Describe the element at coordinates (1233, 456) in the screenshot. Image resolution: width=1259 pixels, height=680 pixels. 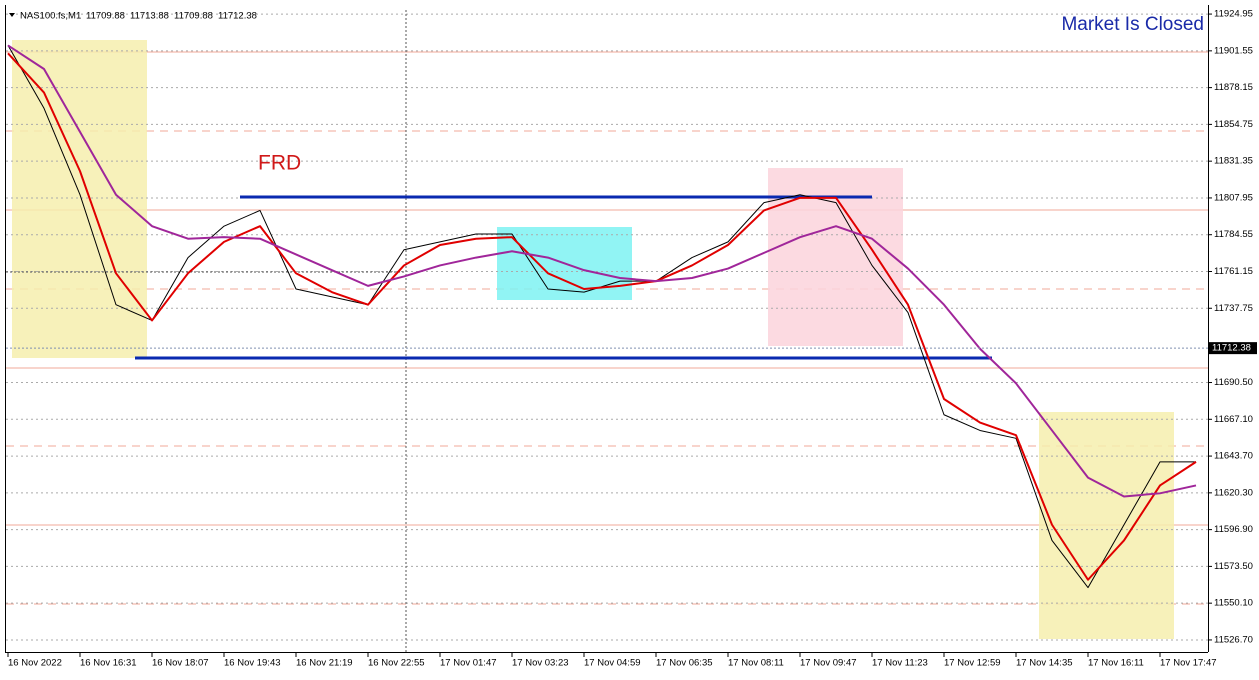
I see `y-tick-label: 11643.70` at that location.